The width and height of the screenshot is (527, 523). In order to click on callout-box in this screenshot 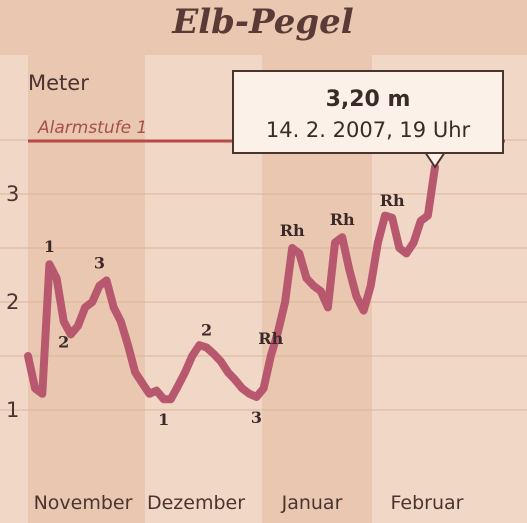, I will do `click(368, 112)`.